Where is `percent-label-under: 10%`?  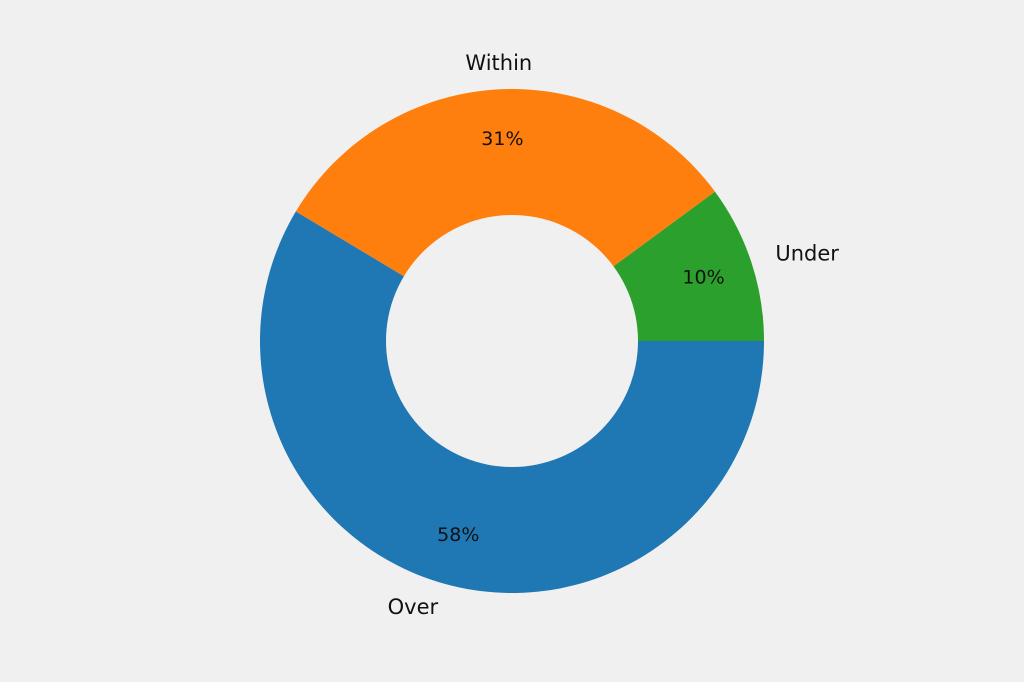
percent-label-under: 10% is located at coordinates (703, 278).